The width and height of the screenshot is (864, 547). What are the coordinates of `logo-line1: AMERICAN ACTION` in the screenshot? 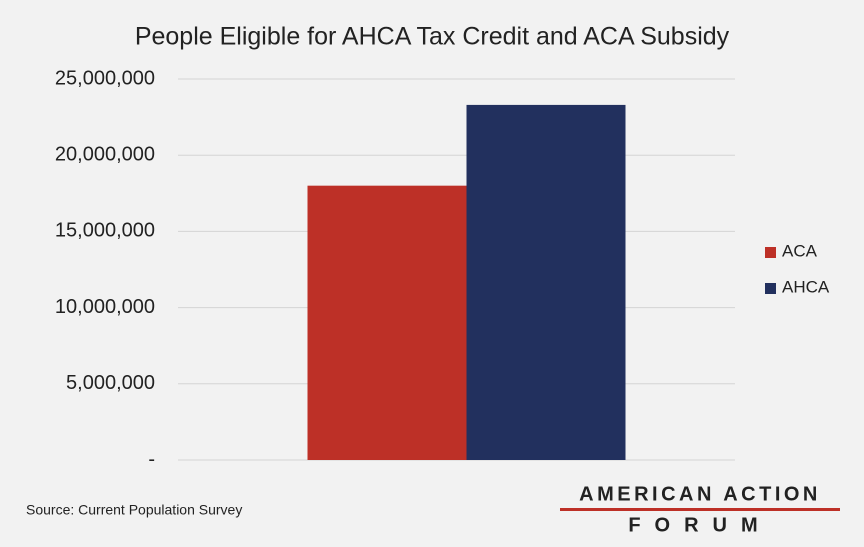 It's located at (700, 494).